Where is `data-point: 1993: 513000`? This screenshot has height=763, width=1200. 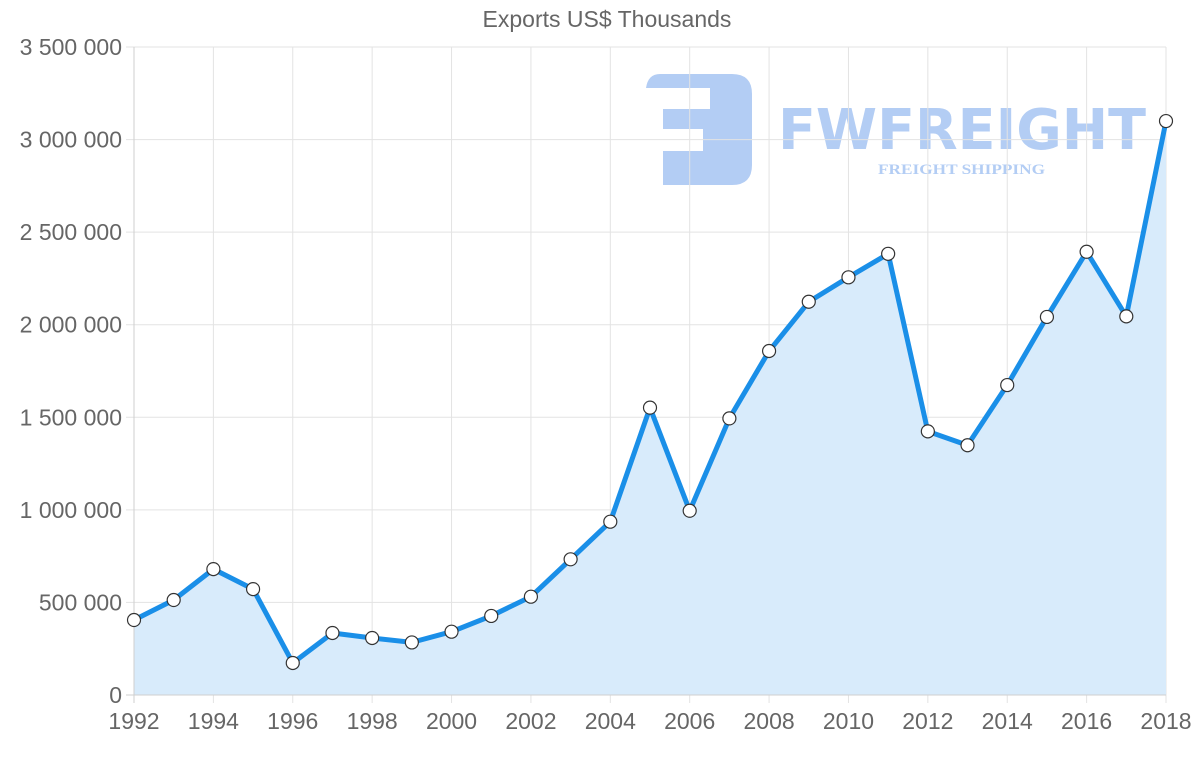 data-point: 1993: 513000 is located at coordinates (173, 600).